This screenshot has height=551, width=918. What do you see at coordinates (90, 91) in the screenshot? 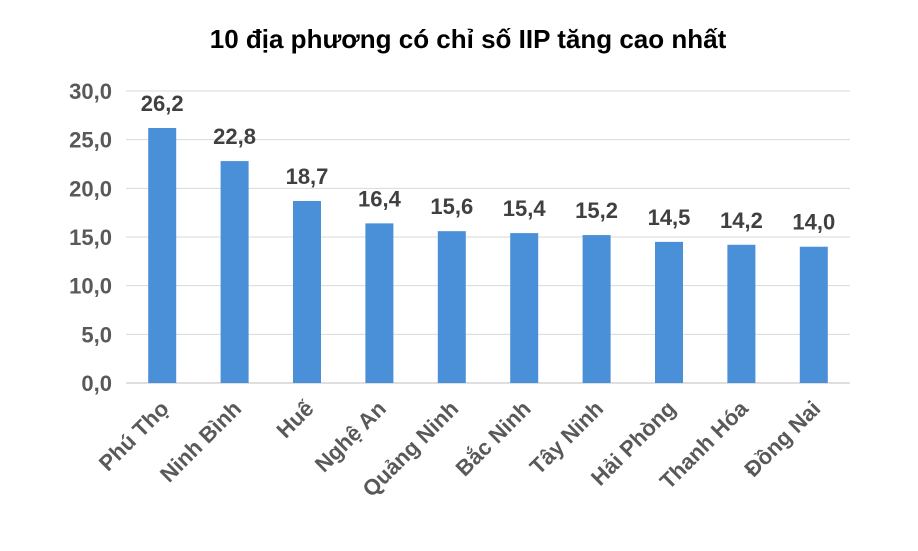
I see `y-tick-label: 30,0` at bounding box center [90, 91].